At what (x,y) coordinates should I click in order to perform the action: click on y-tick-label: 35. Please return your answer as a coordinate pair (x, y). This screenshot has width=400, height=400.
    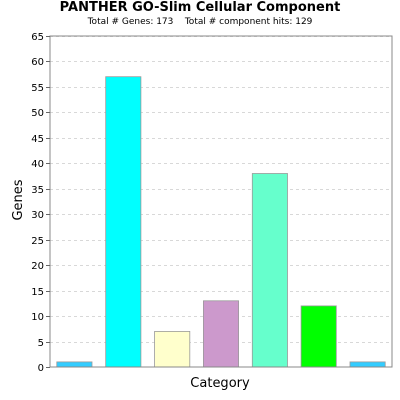
    Looking at the image, I should click on (37, 190).